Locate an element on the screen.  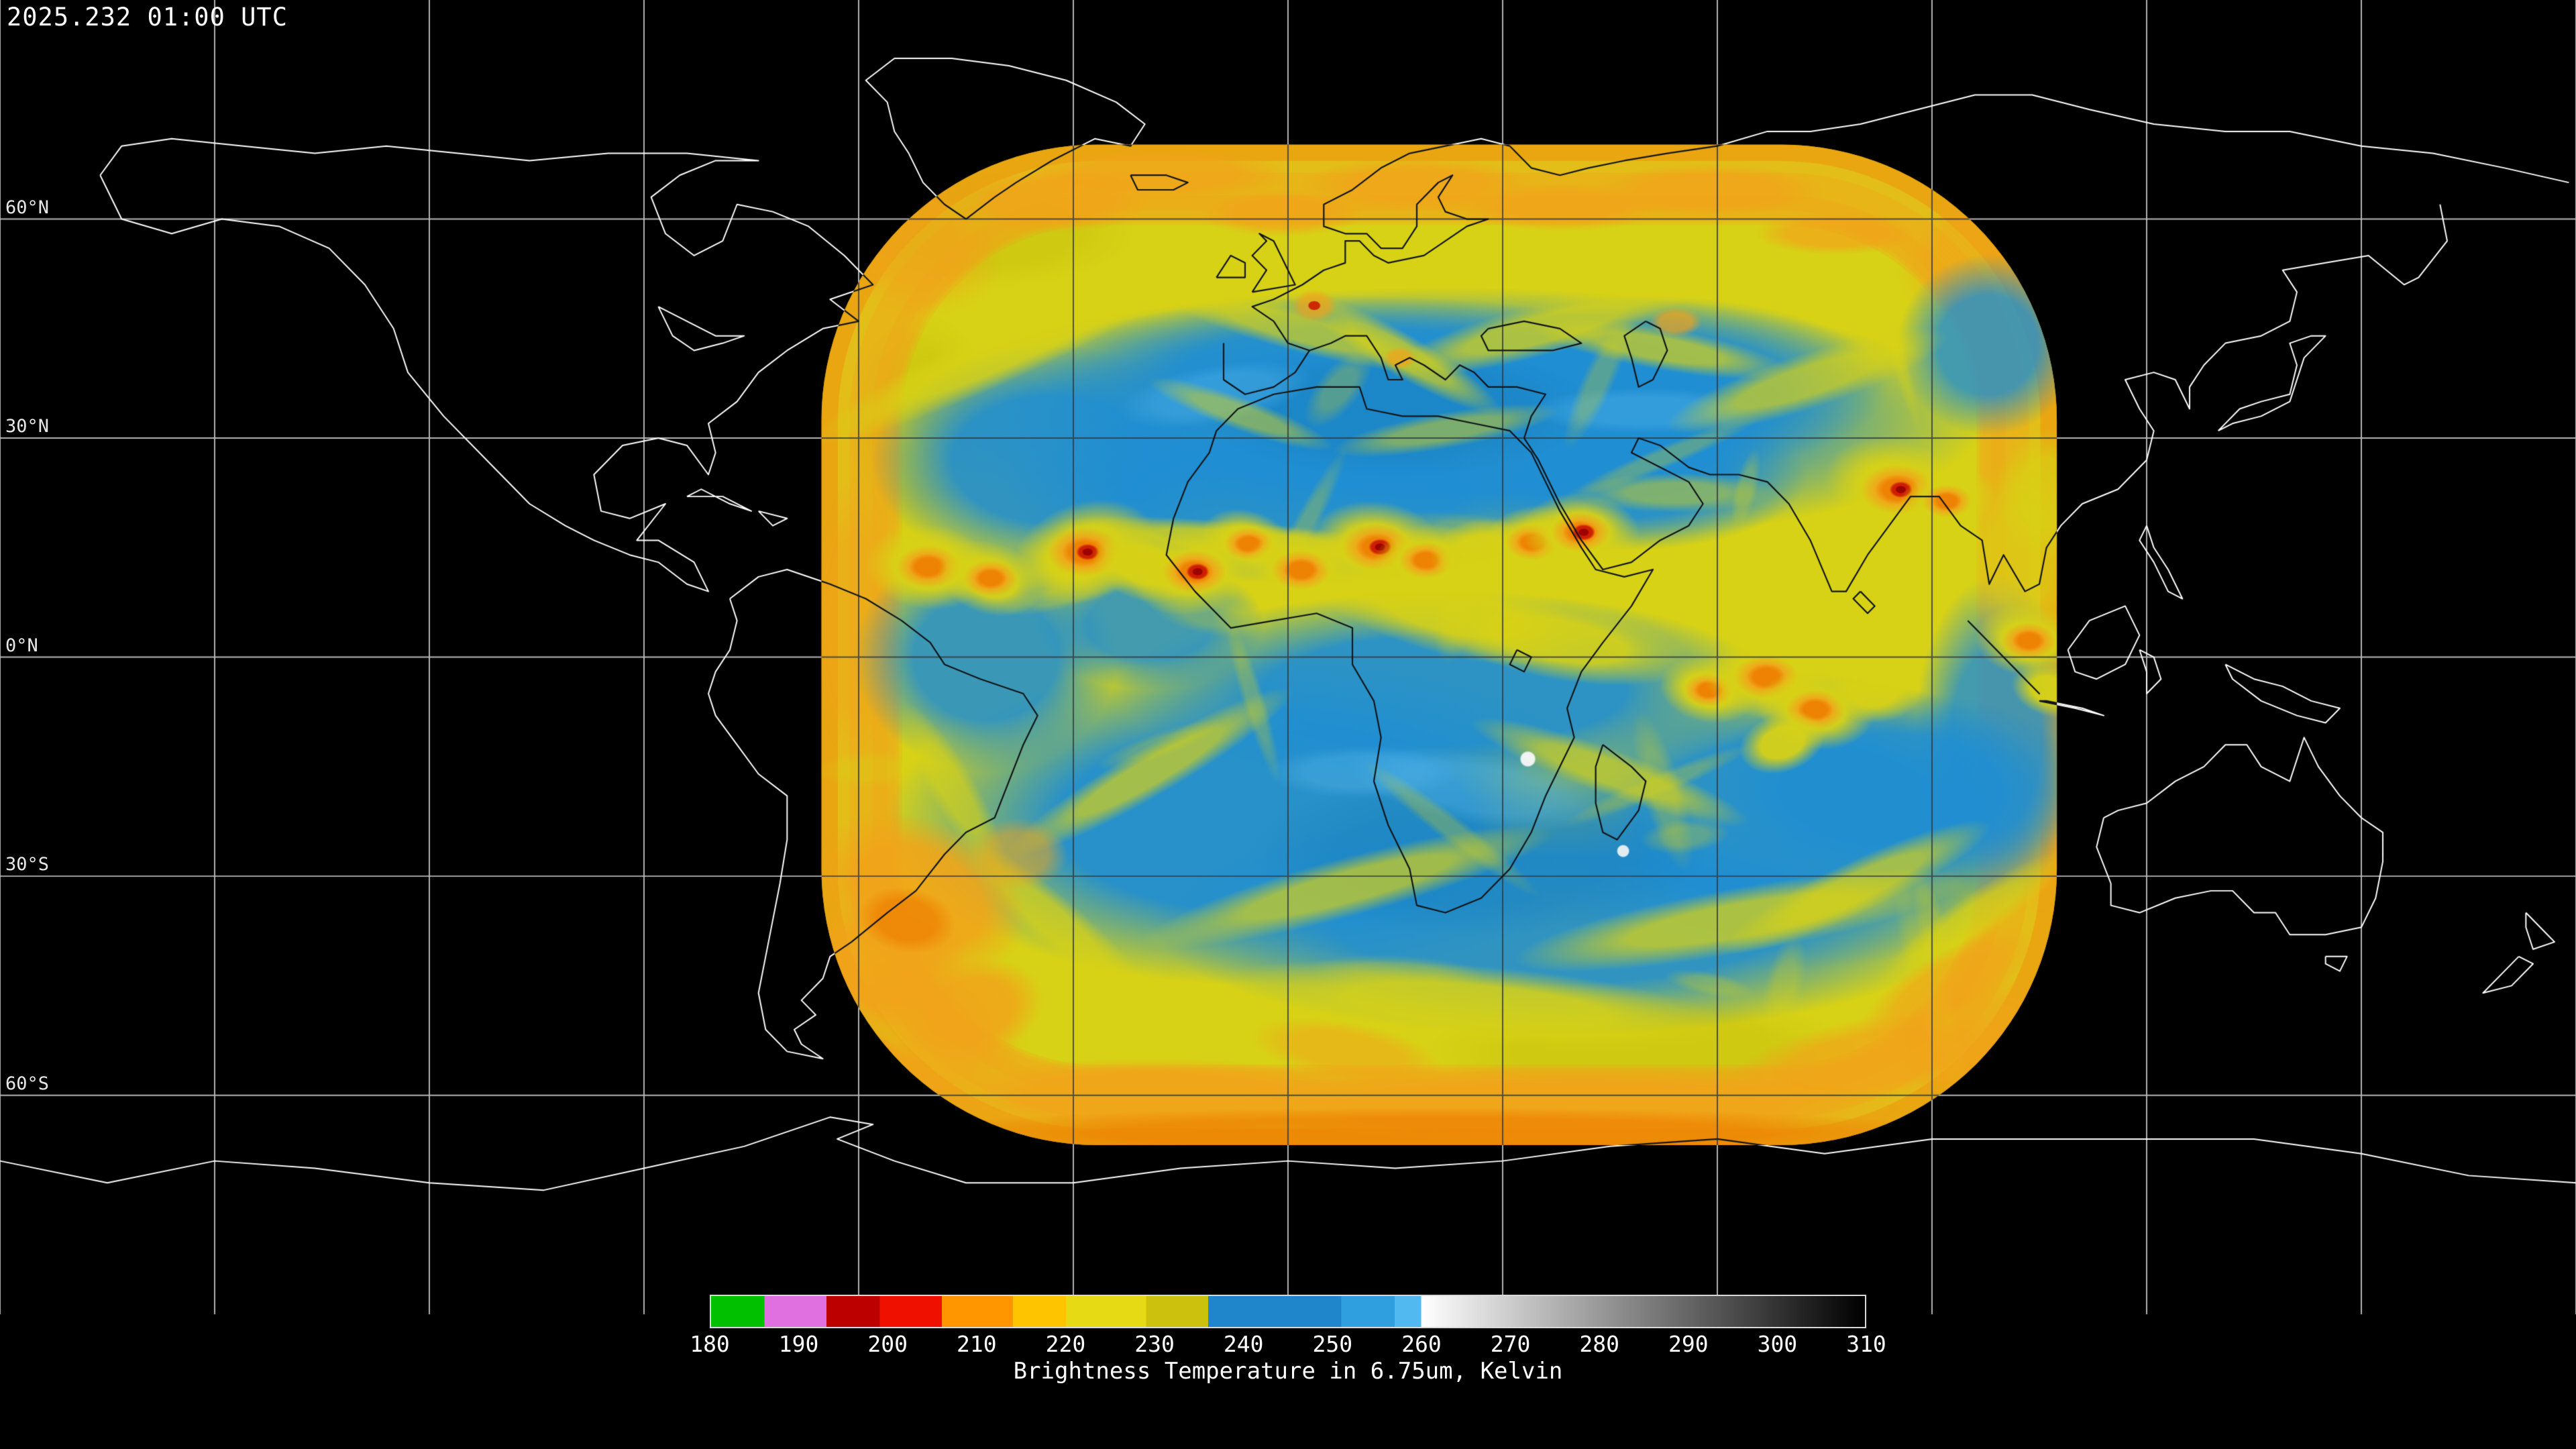
colorbar-tick-label: 200 is located at coordinates (887, 1344).